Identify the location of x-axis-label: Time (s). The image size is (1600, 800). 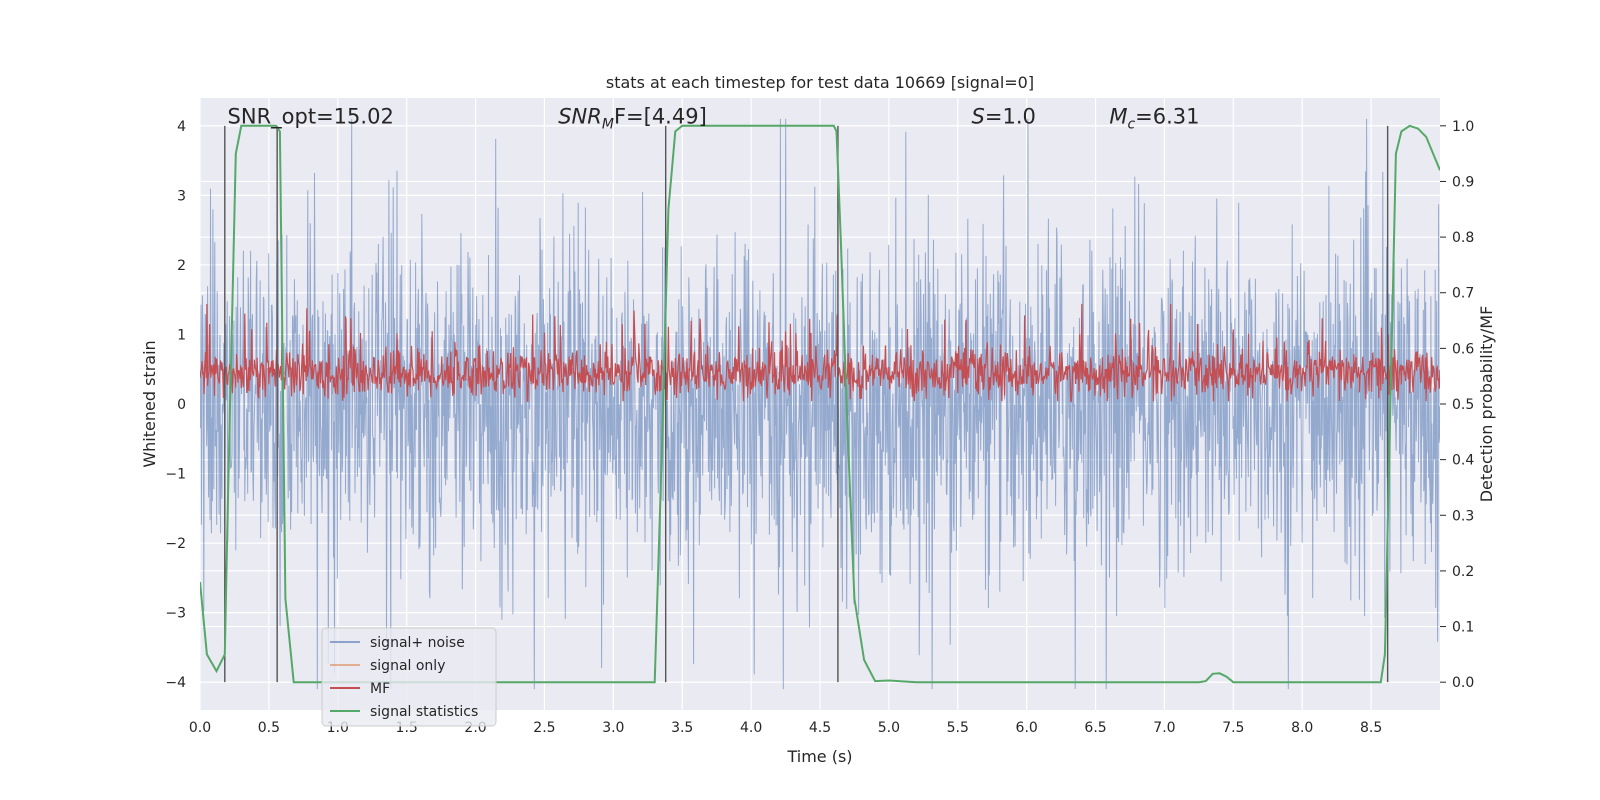
(819, 756).